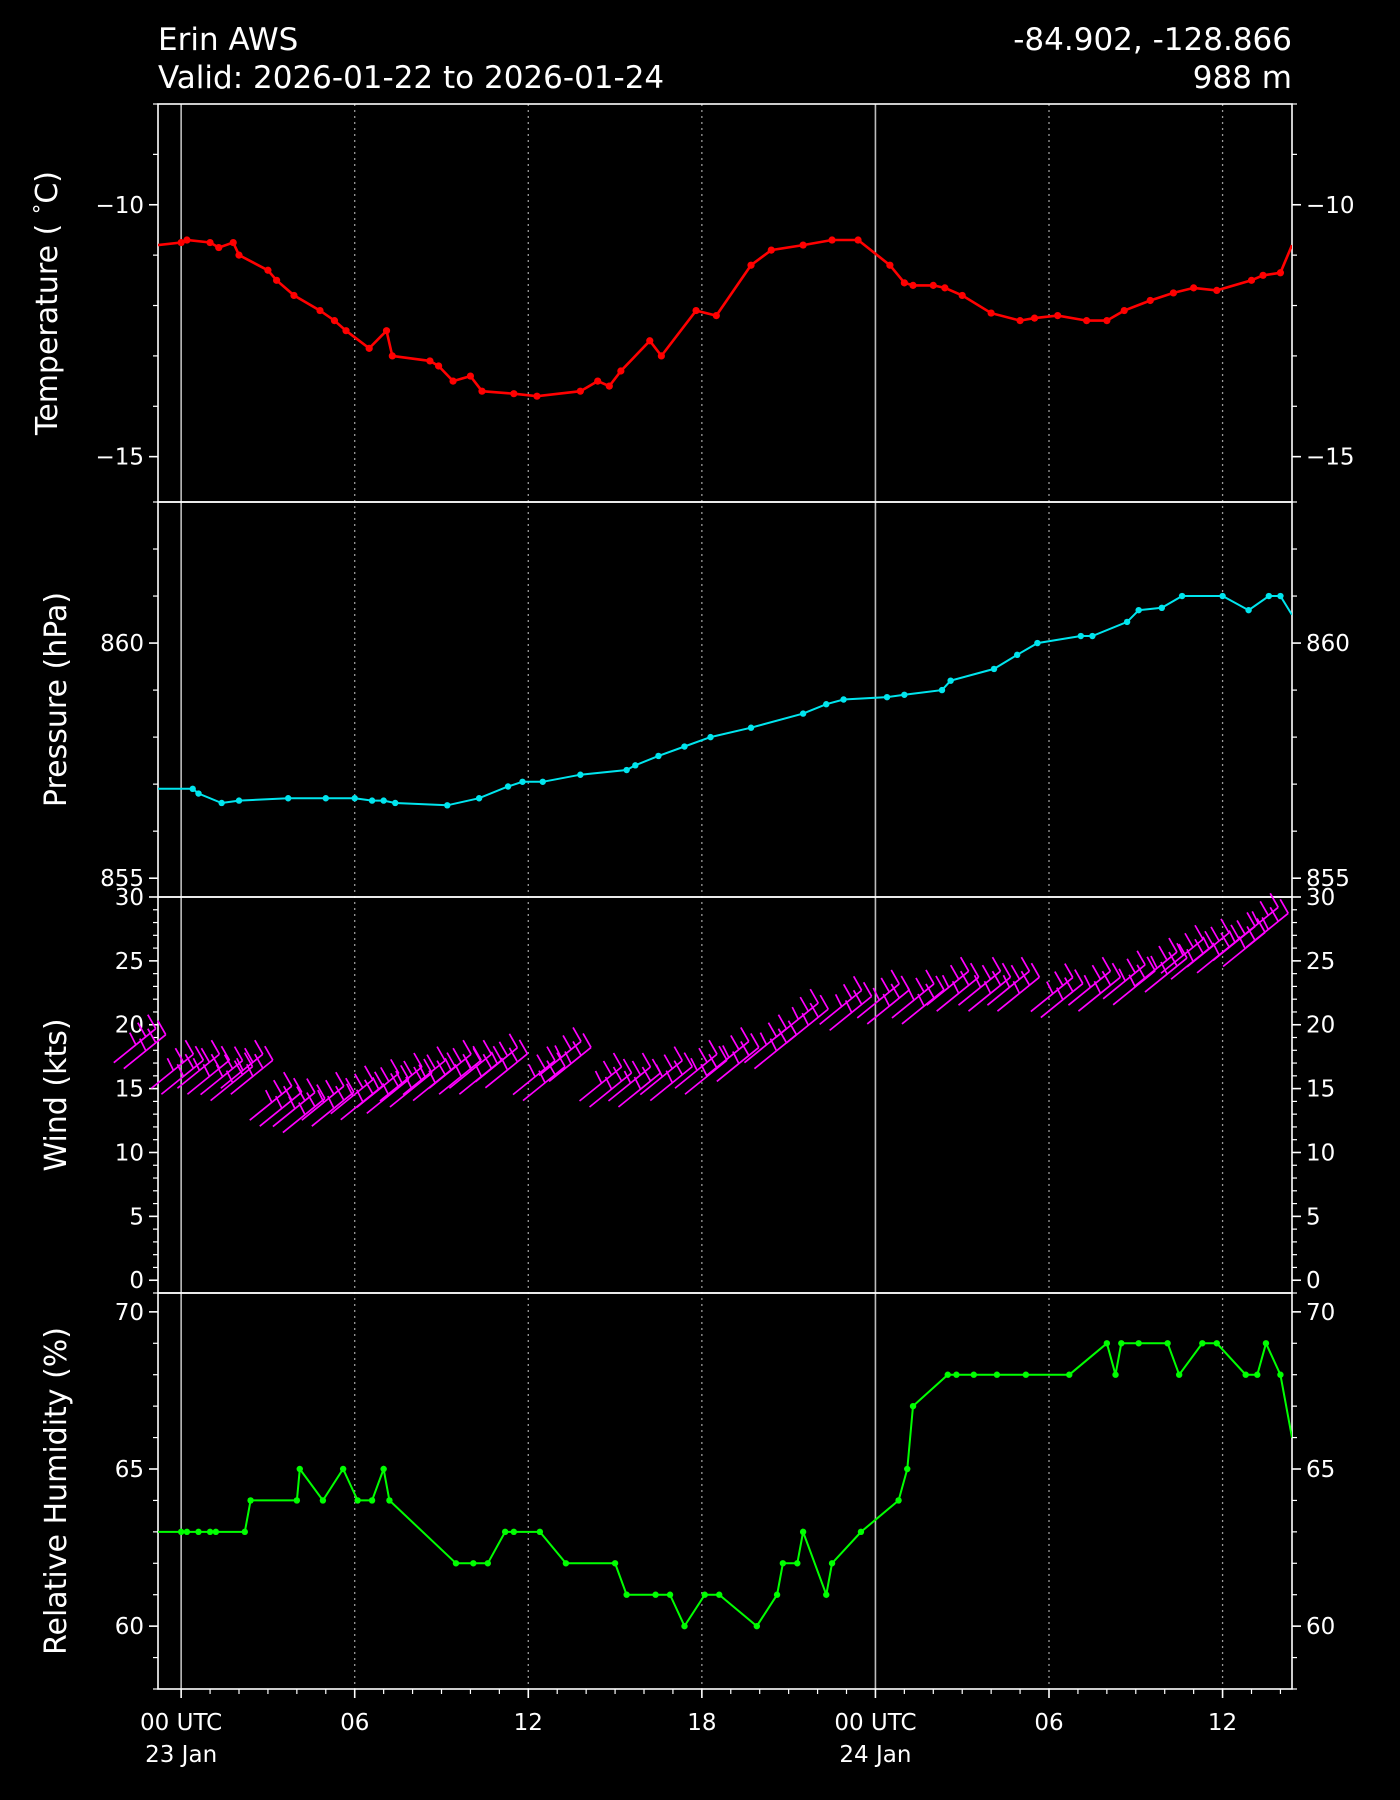  What do you see at coordinates (56, 699) in the screenshot?
I see `pressure-axis-label: Pressure (hPa)` at bounding box center [56, 699].